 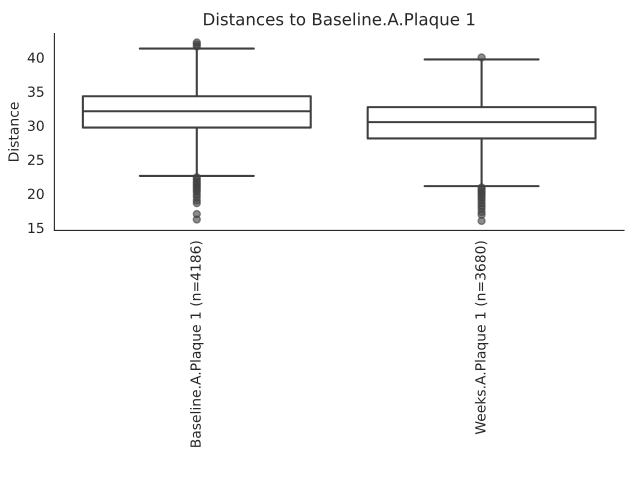 I want to click on y-tick-label: 15, so click(x=36, y=228).